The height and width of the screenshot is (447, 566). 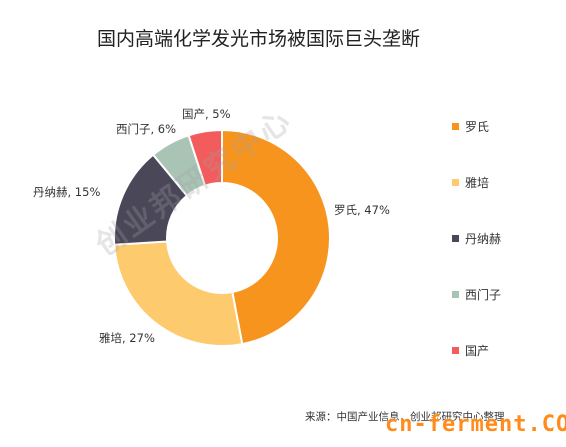 I want to click on legend-item-罗氏: 罗氏, so click(x=470, y=126).